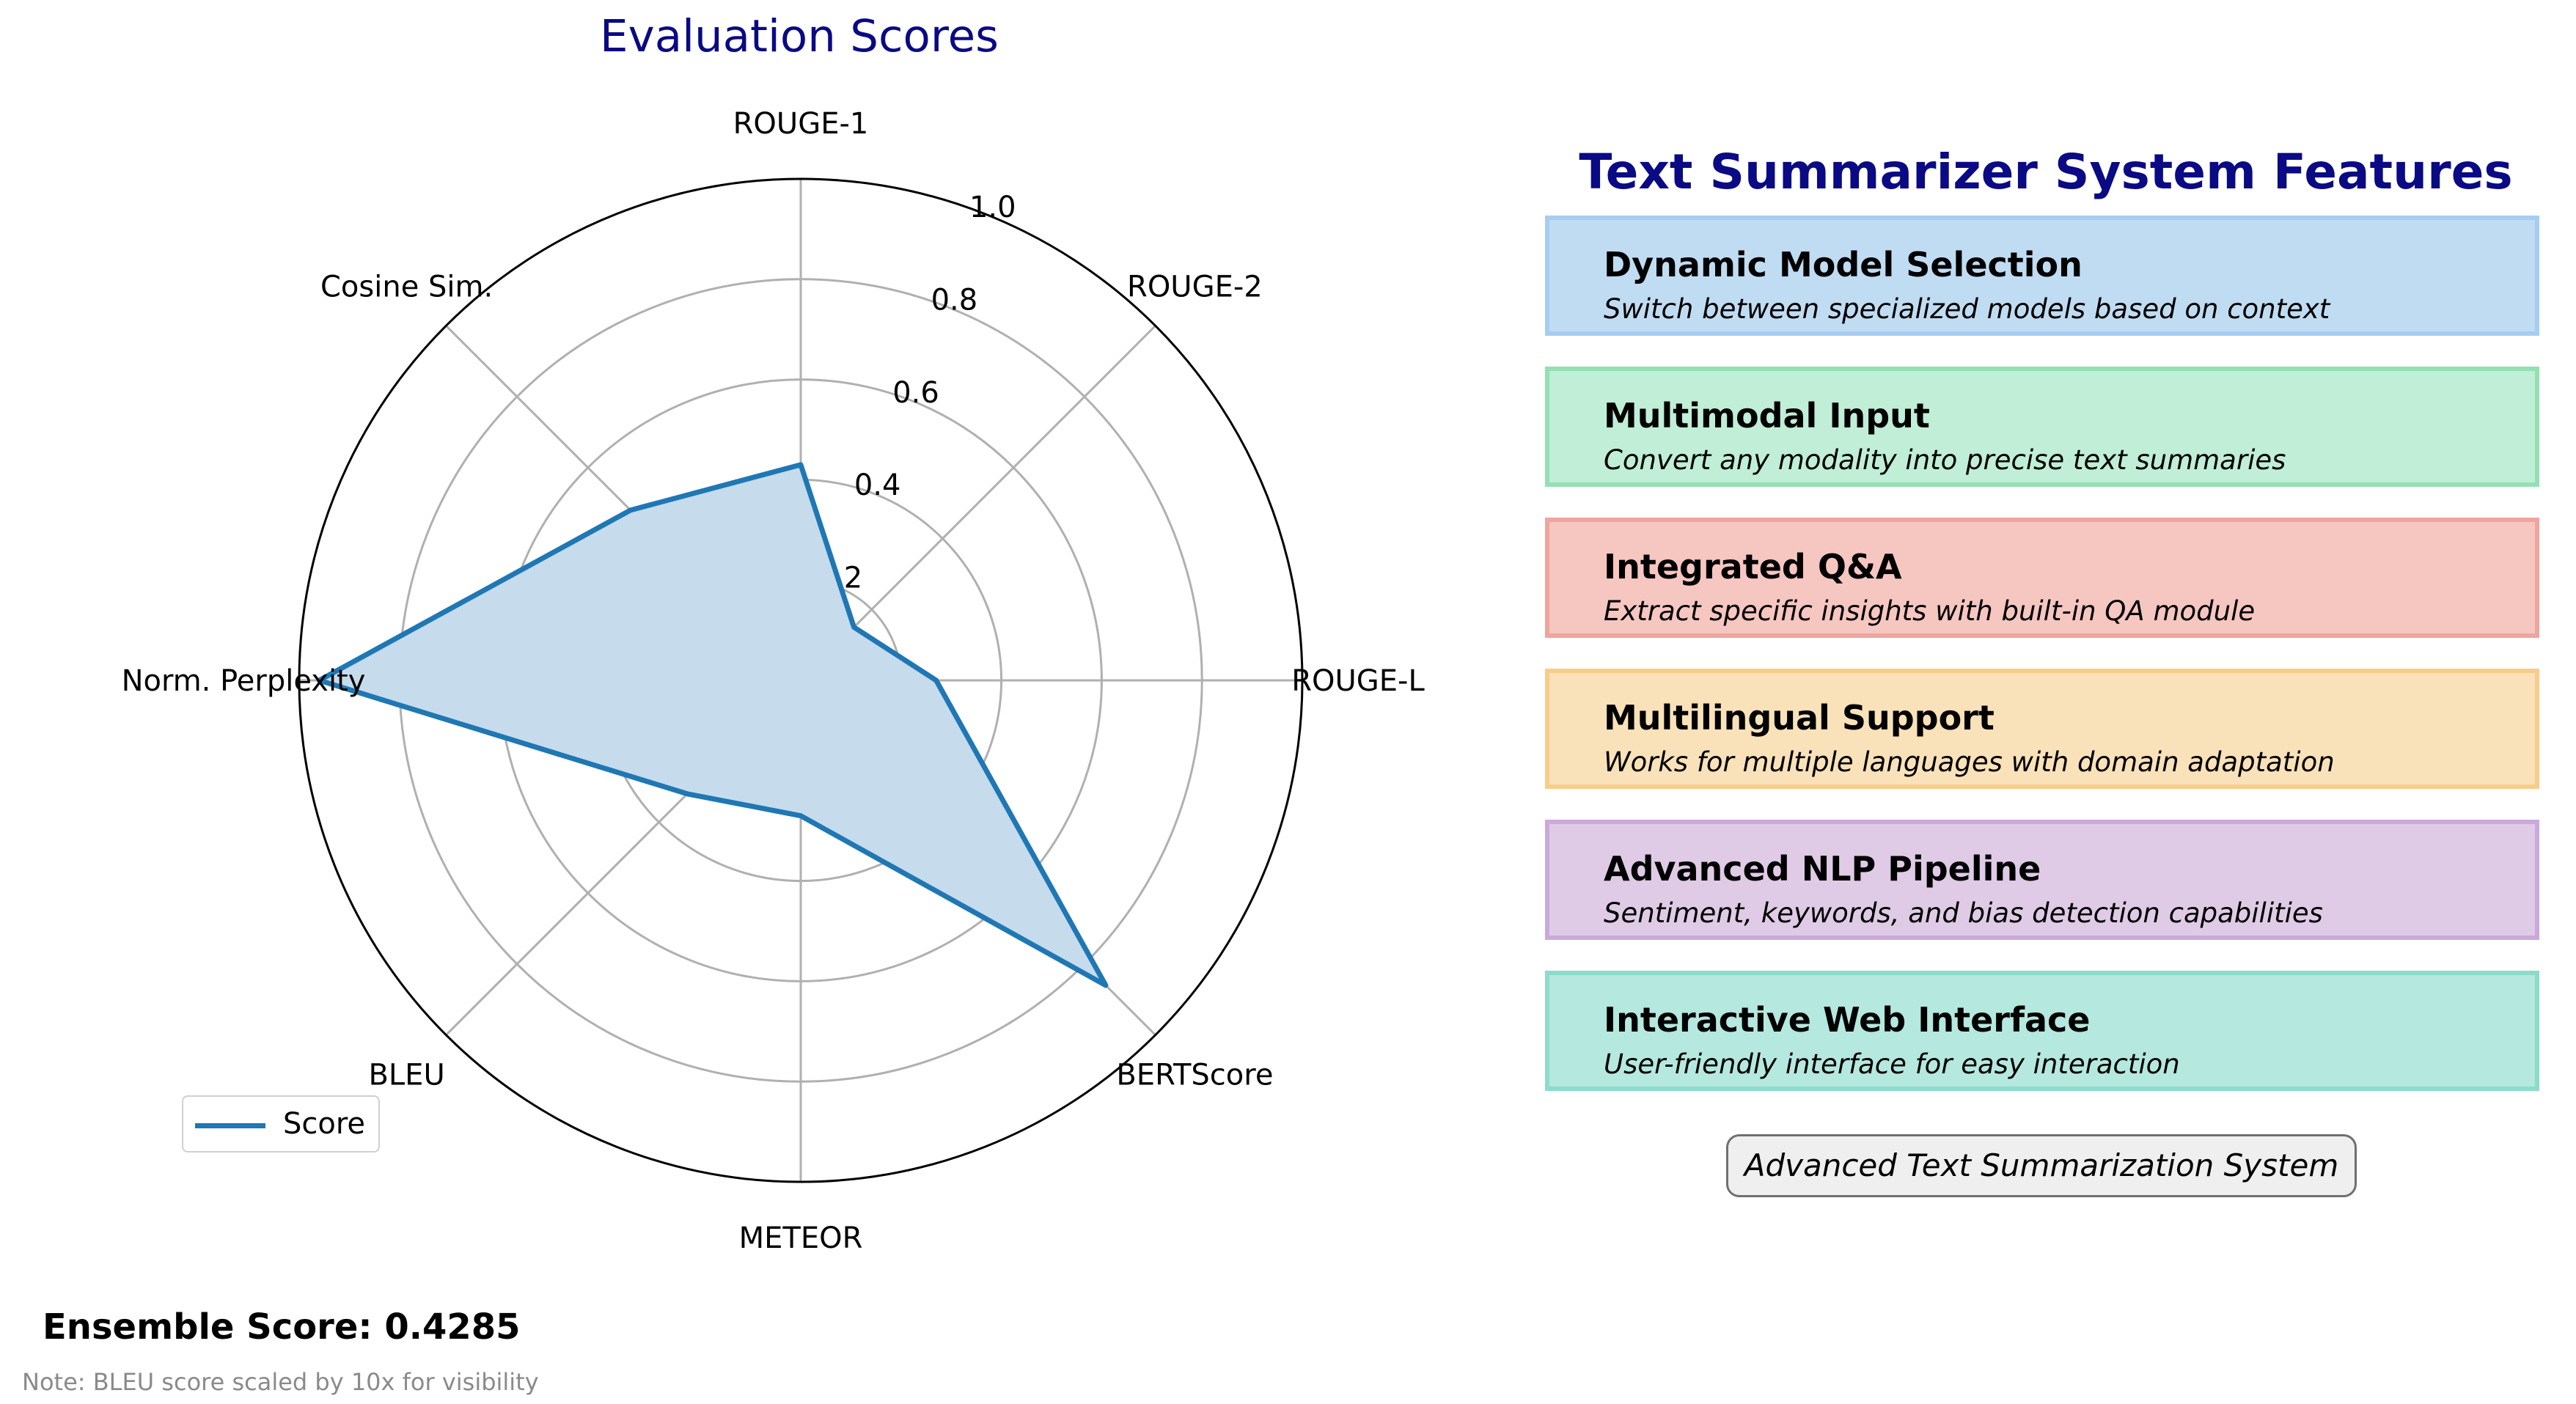 The image size is (2576, 1404). Describe the element at coordinates (801, 815) in the screenshot. I see `data-point-meteor` at that location.